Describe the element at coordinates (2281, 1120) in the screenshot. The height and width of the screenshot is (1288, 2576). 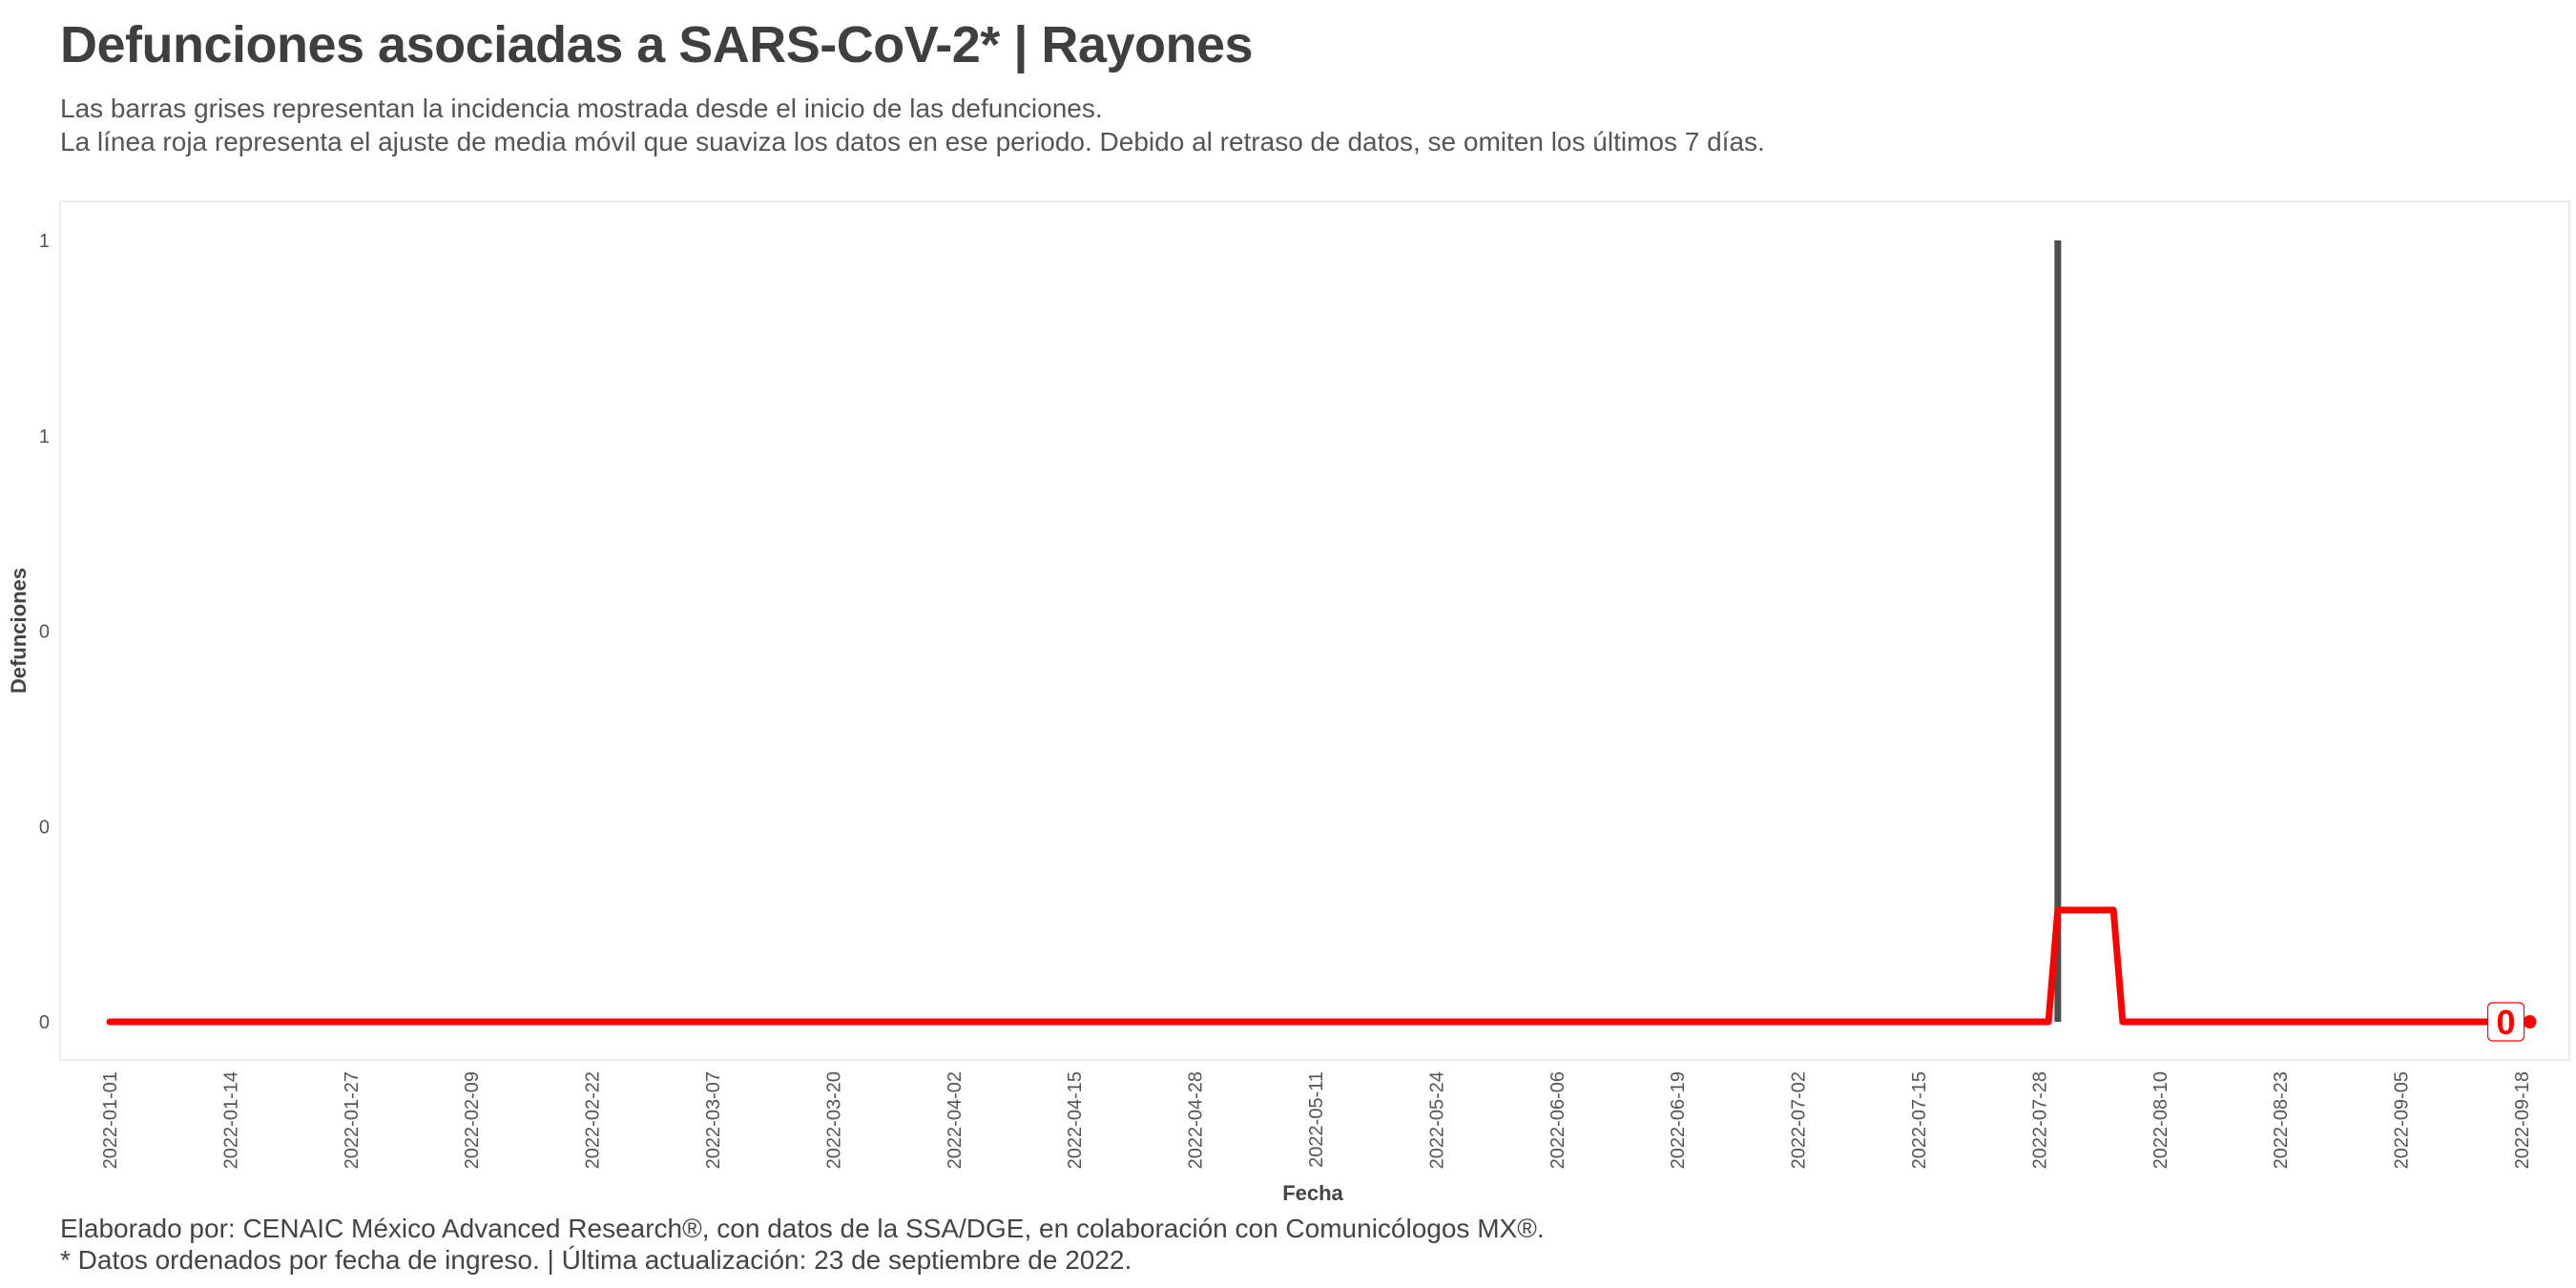
I see `x-tick-label: 2022-08-23` at that location.